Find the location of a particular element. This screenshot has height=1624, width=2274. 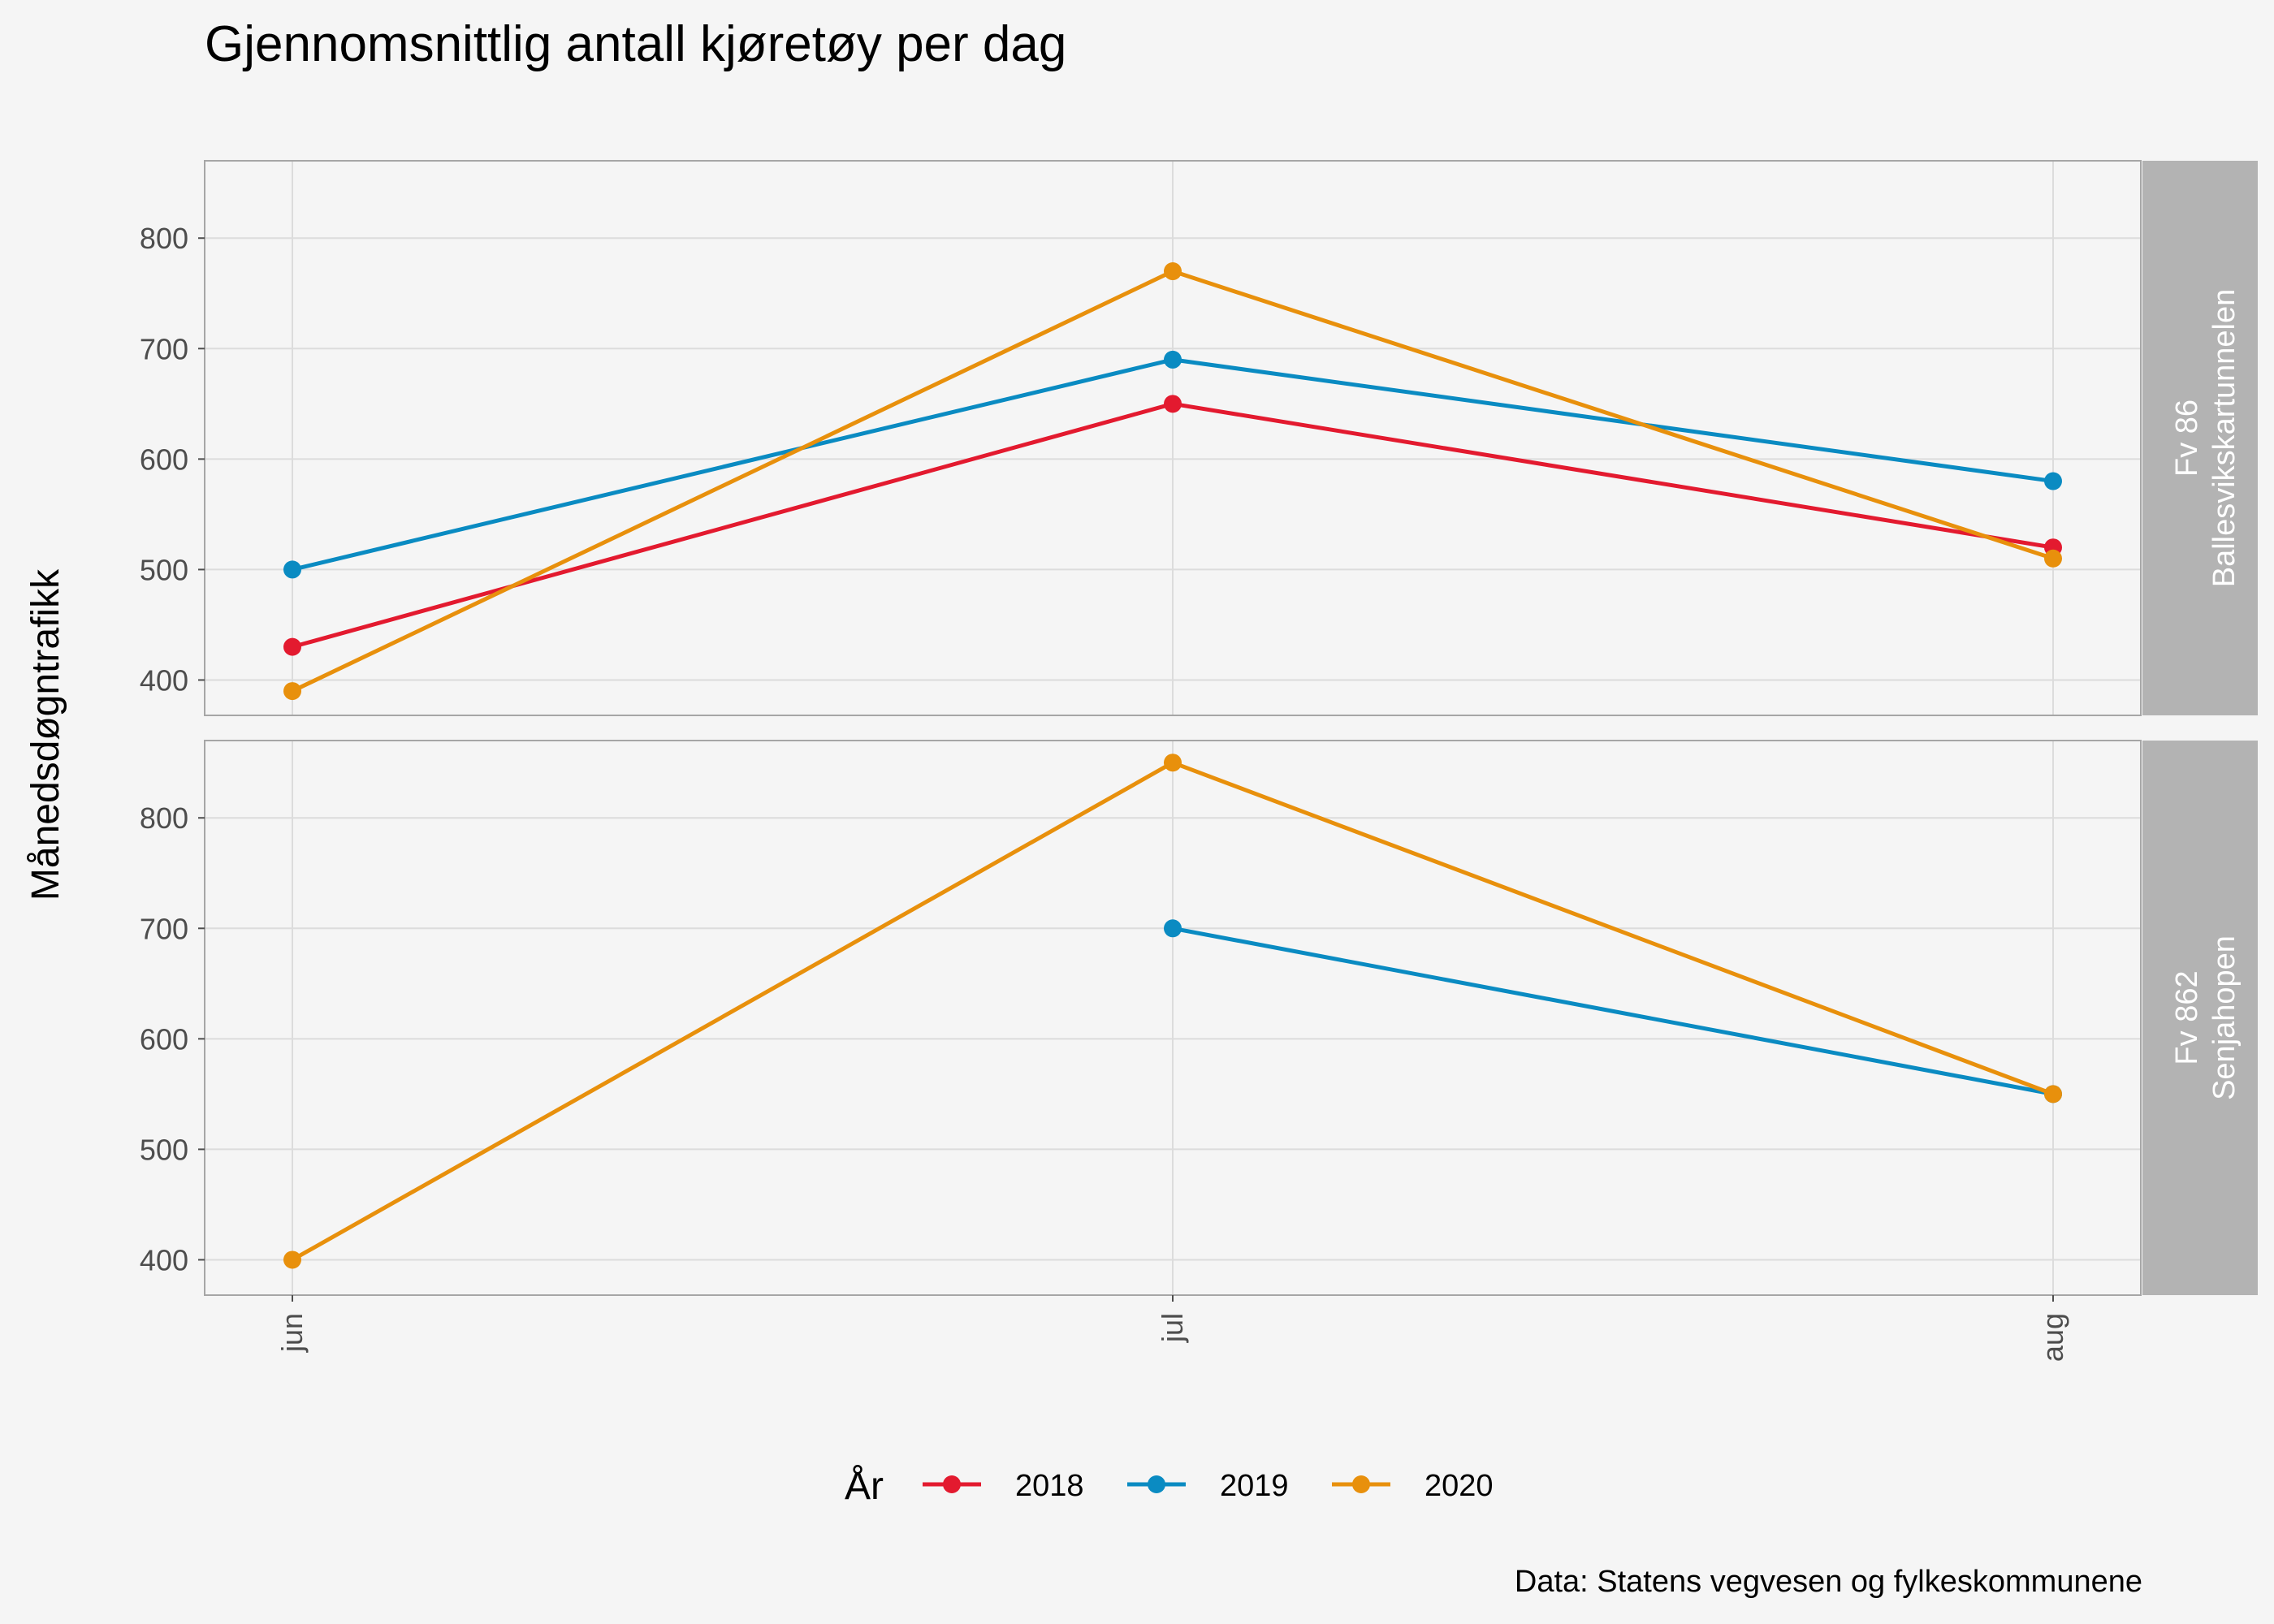

facet-strip-line: Fv 862 is located at coordinates (2187, 1018).